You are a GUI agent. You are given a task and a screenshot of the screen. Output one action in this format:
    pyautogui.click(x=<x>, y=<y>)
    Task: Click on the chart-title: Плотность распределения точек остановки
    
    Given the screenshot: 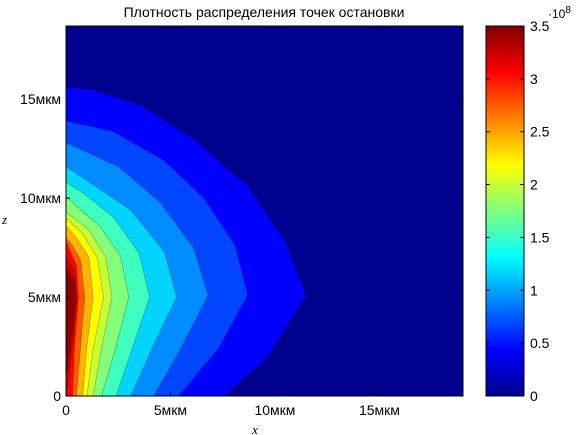 What is the action you would take?
    pyautogui.click(x=264, y=12)
    